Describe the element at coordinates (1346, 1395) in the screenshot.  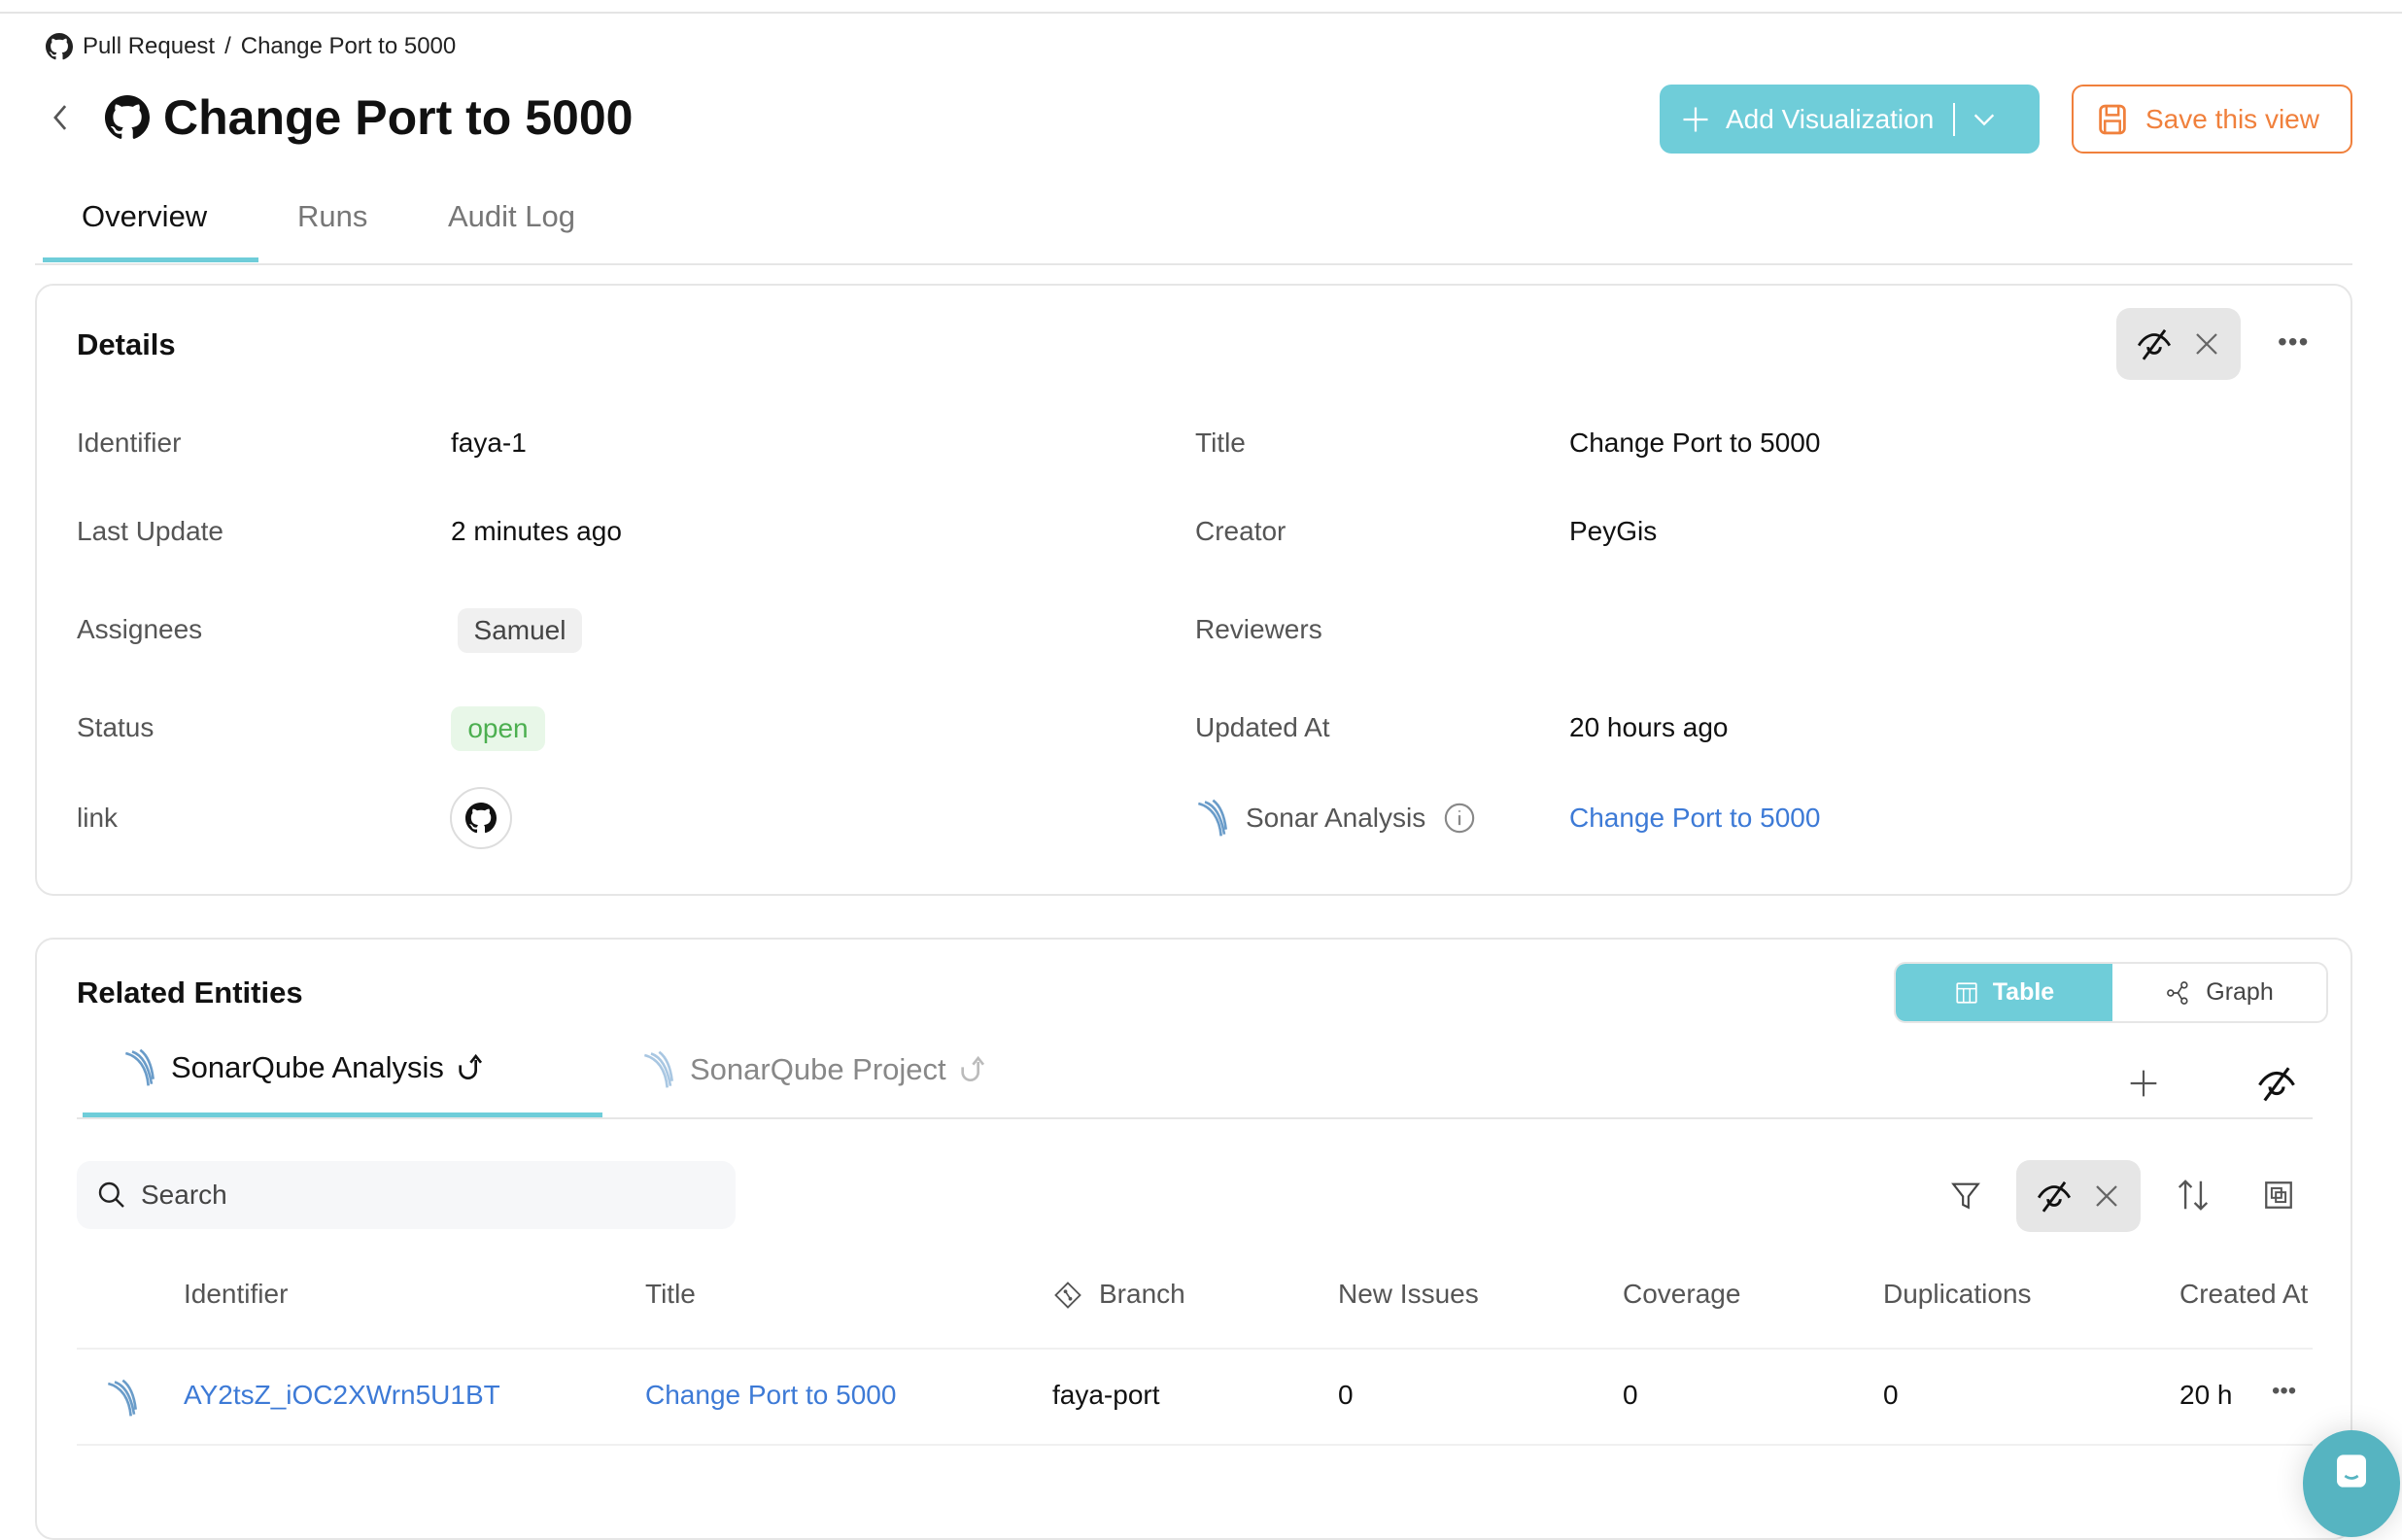
I see `row-new-issues: 0` at that location.